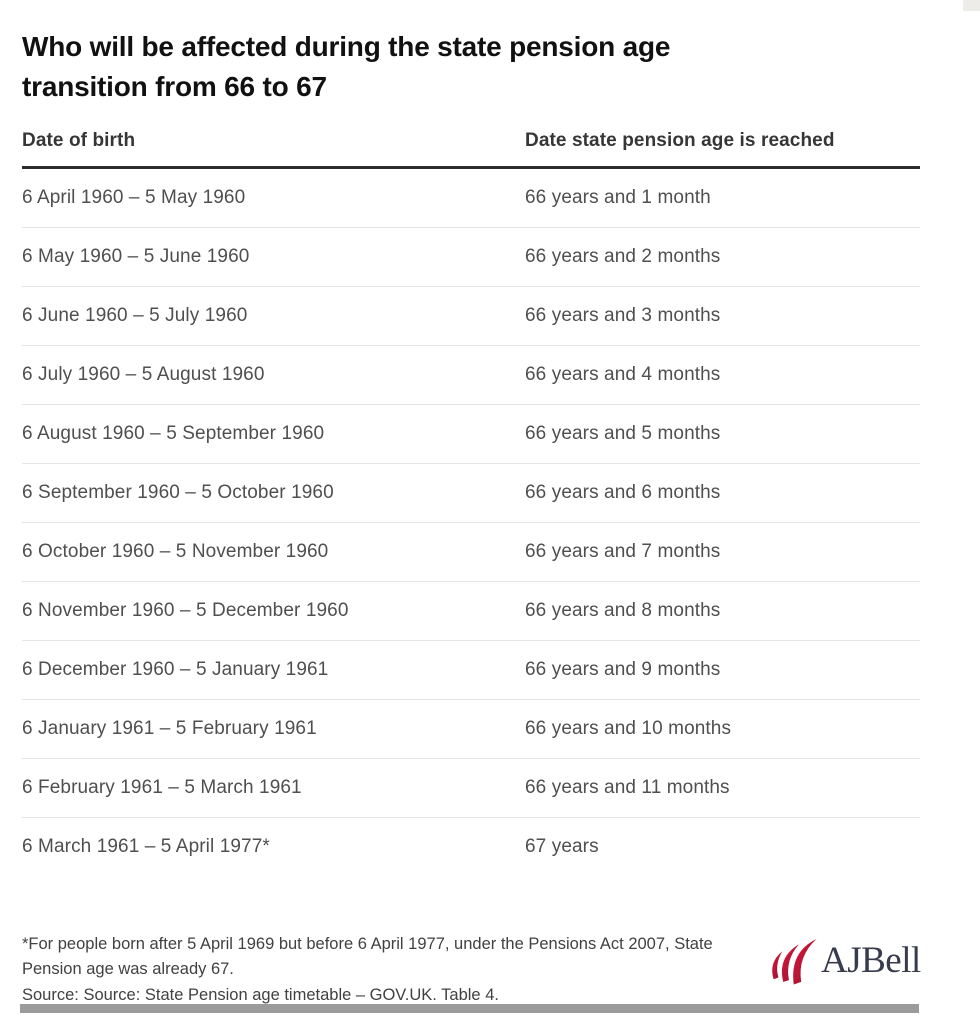  Describe the element at coordinates (623, 610) in the screenshot. I see `pension-age-cell: 66 years and 8 months` at that location.